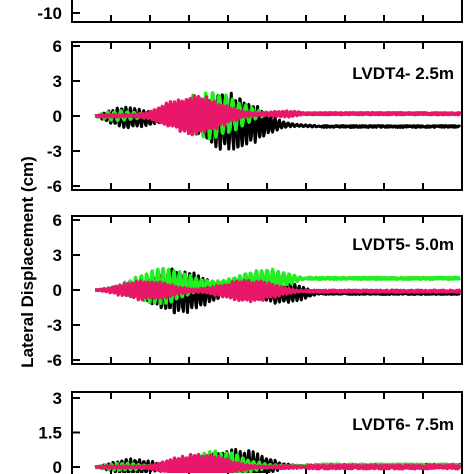  What do you see at coordinates (50, 433) in the screenshot?
I see `y-tick-label: 1.5` at bounding box center [50, 433].